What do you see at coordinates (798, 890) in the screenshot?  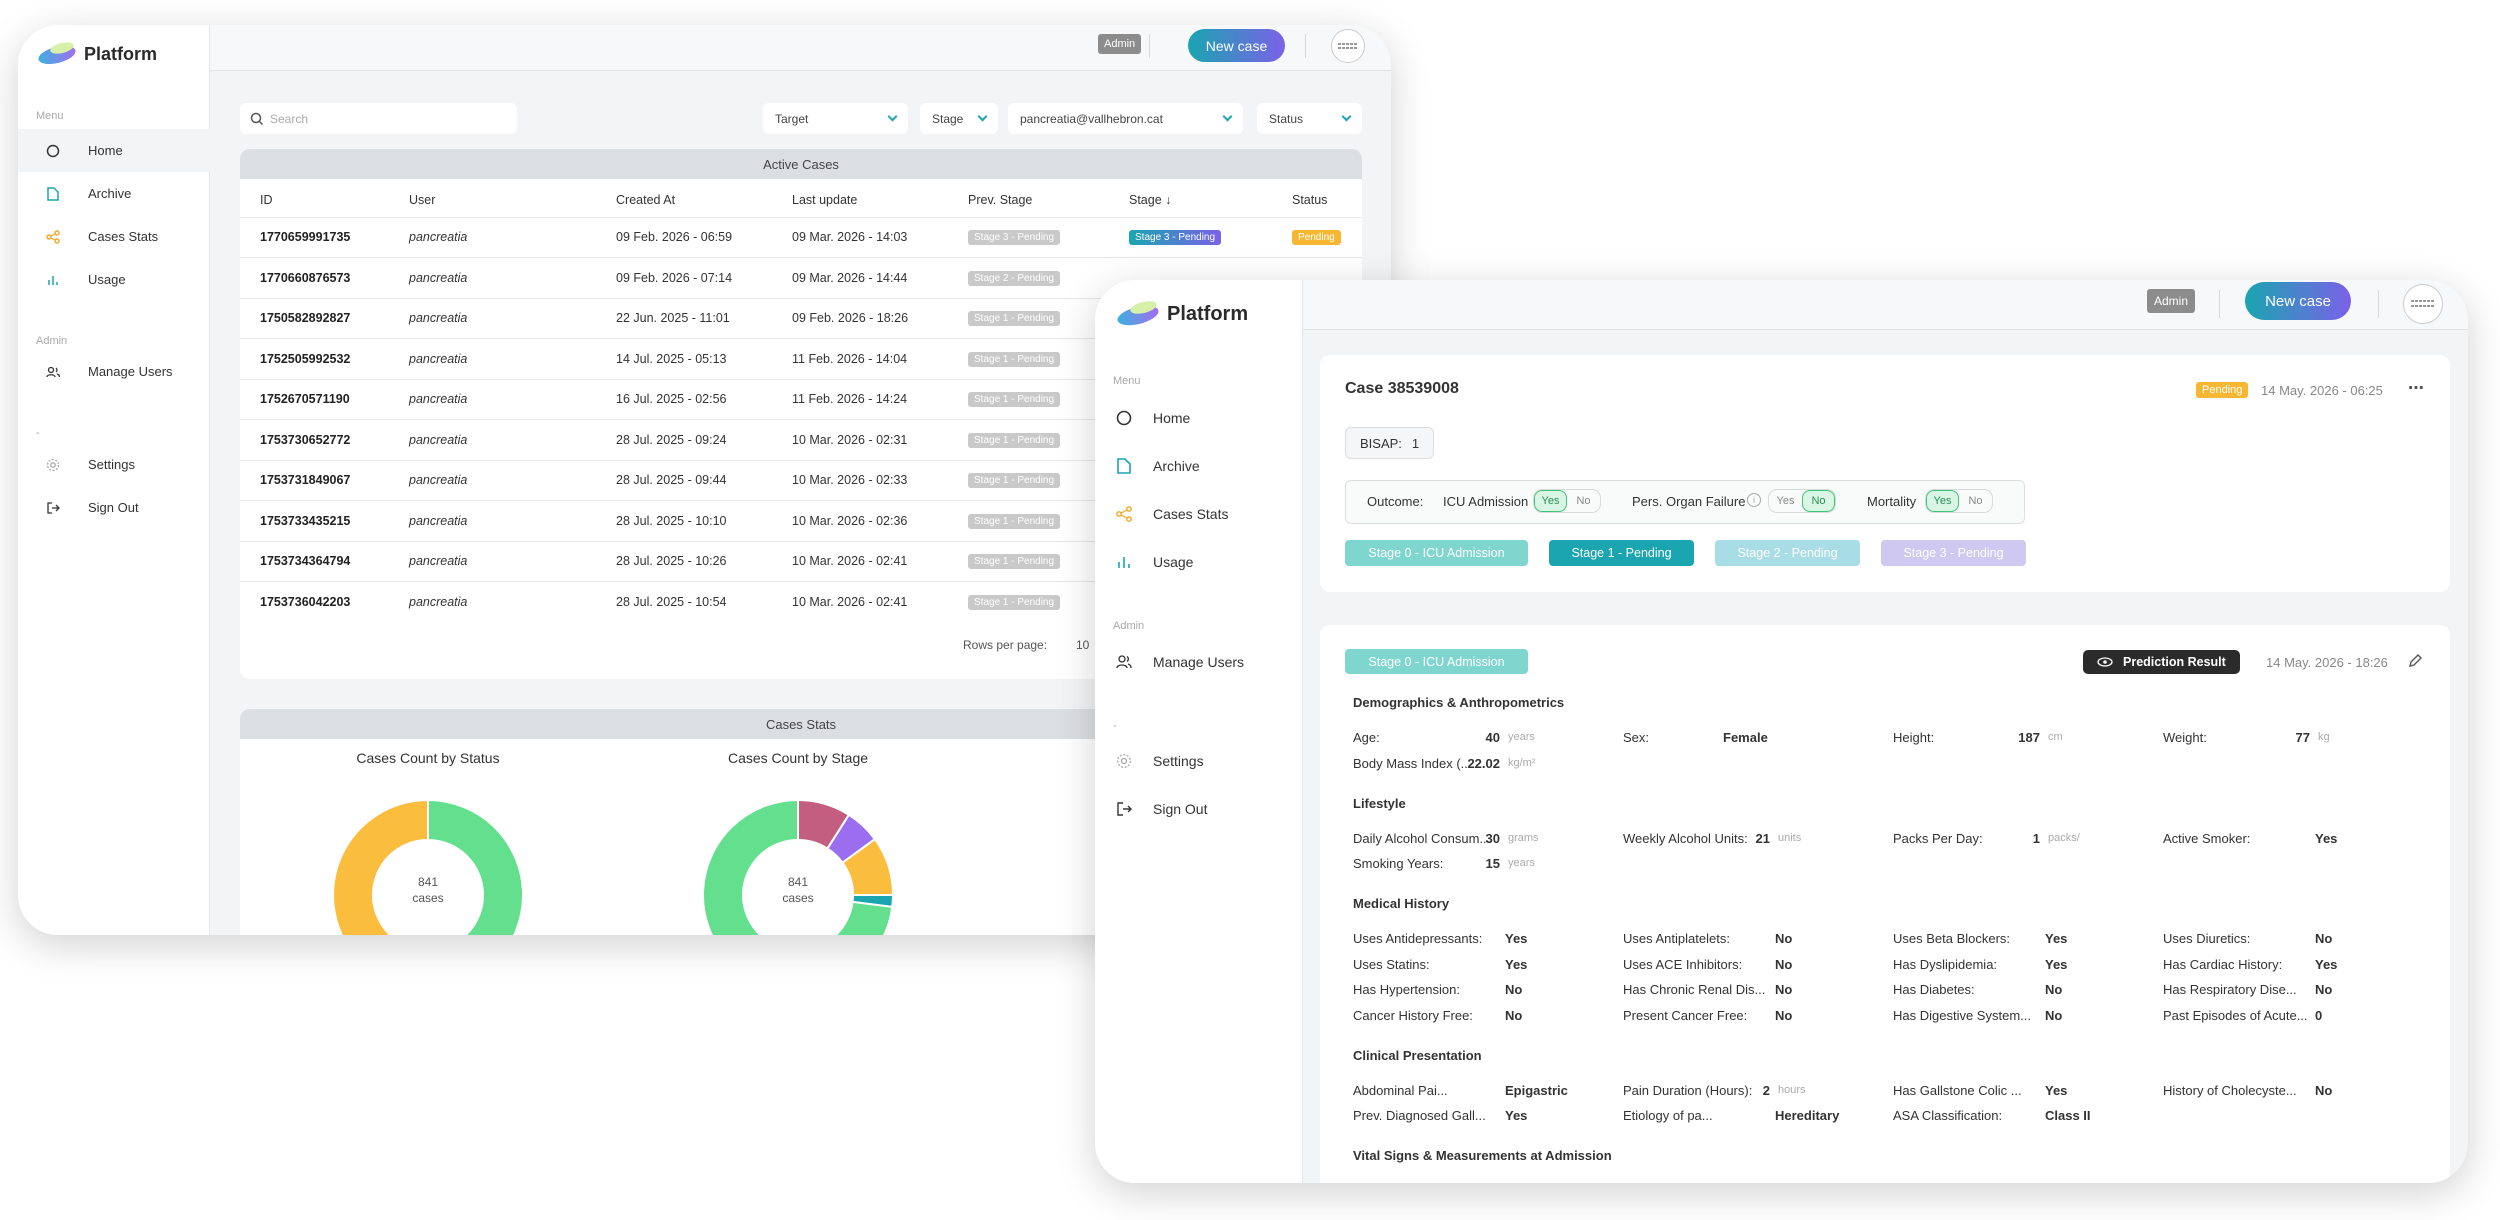 I see `stage-donut-center: 841 cases` at bounding box center [798, 890].